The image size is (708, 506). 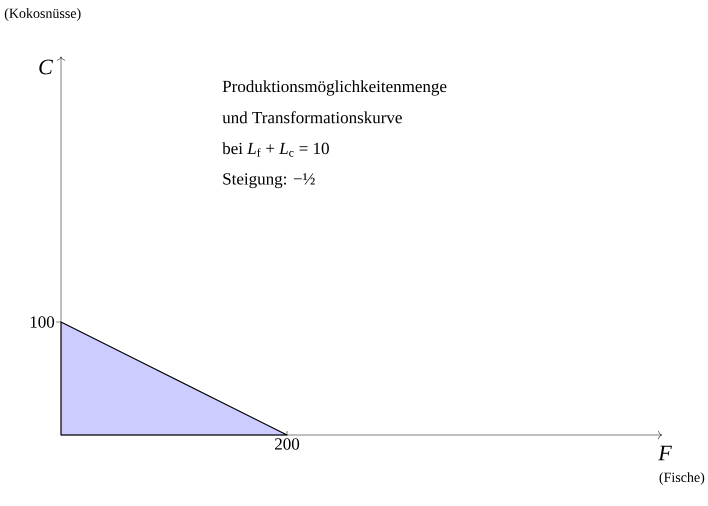 What do you see at coordinates (682, 478) in the screenshot?
I see `text: (Fische)` at bounding box center [682, 478].